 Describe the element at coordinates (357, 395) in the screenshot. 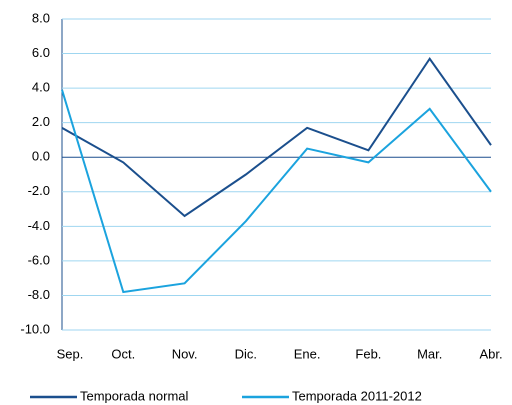

I see `legend-label: Temporada 2011-2012` at that location.